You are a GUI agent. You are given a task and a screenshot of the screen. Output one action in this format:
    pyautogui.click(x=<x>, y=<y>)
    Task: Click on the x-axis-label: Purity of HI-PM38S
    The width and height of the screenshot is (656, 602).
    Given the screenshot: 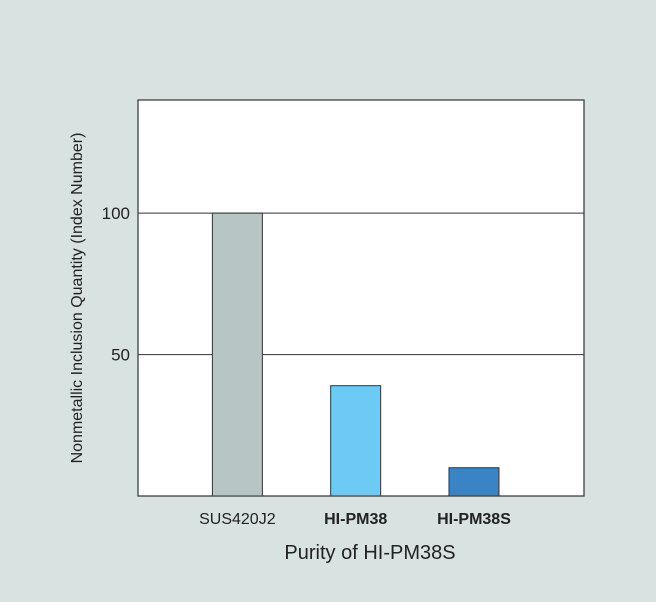 What is the action you would take?
    pyautogui.click(x=369, y=553)
    